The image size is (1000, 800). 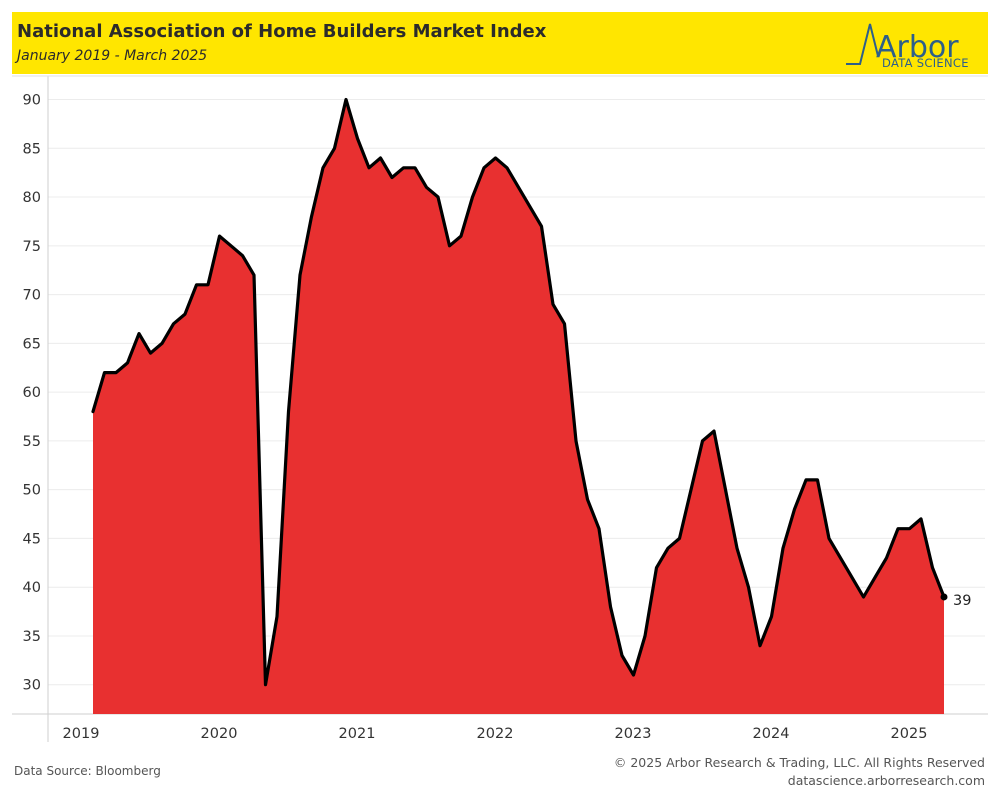 I want to click on y-tick-label: 65, so click(x=32, y=344).